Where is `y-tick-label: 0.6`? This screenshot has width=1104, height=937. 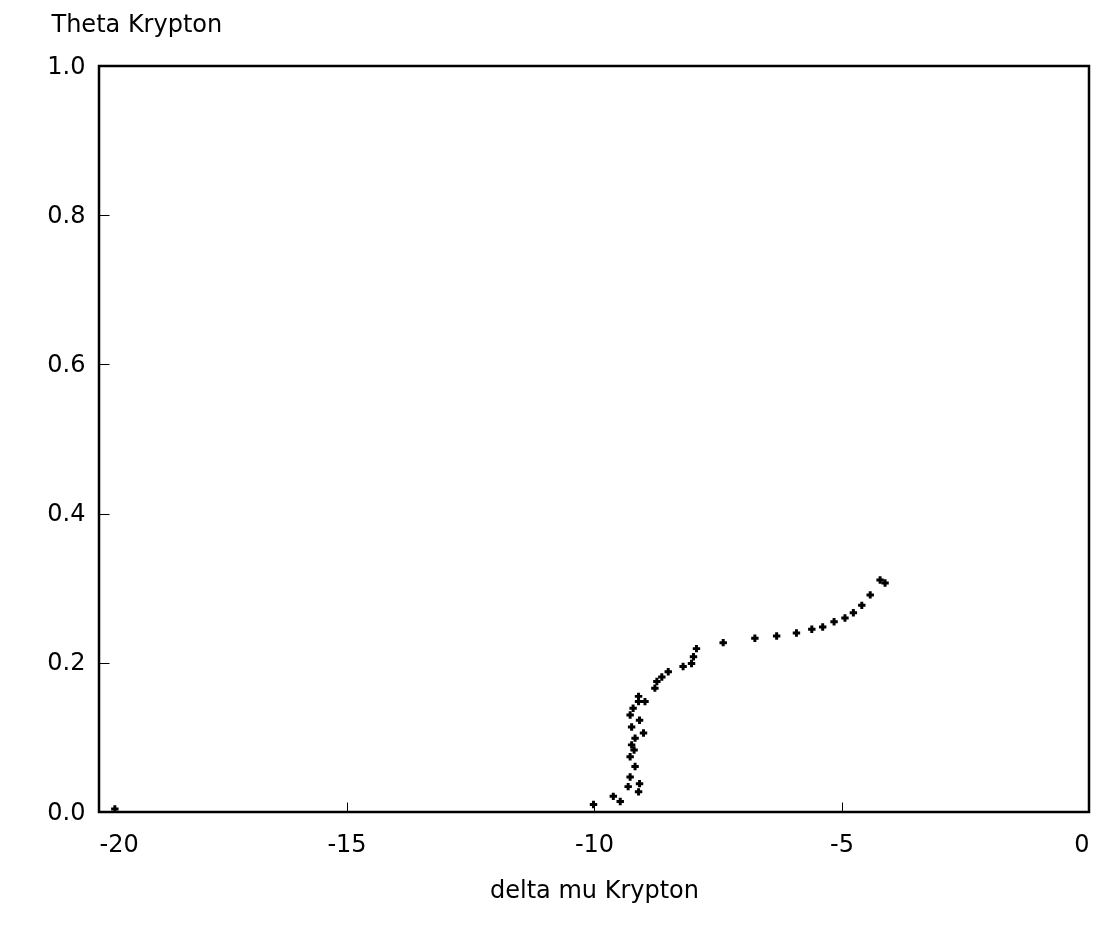 y-tick-label: 0.6 is located at coordinates (66, 363).